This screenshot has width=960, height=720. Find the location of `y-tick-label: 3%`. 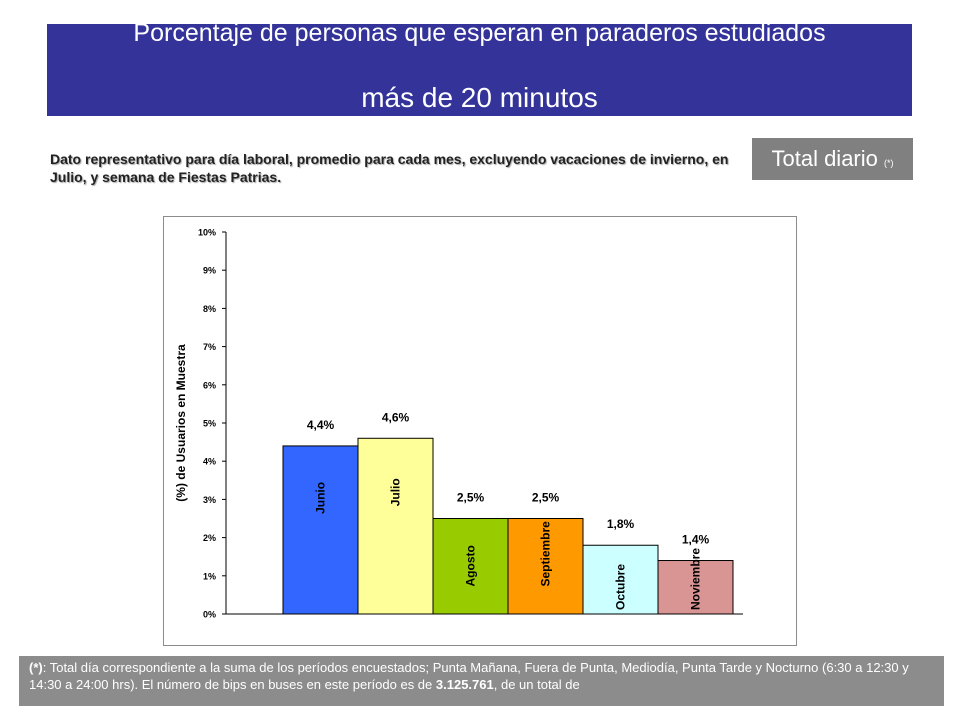

y-tick-label: 3% is located at coordinates (209, 500).